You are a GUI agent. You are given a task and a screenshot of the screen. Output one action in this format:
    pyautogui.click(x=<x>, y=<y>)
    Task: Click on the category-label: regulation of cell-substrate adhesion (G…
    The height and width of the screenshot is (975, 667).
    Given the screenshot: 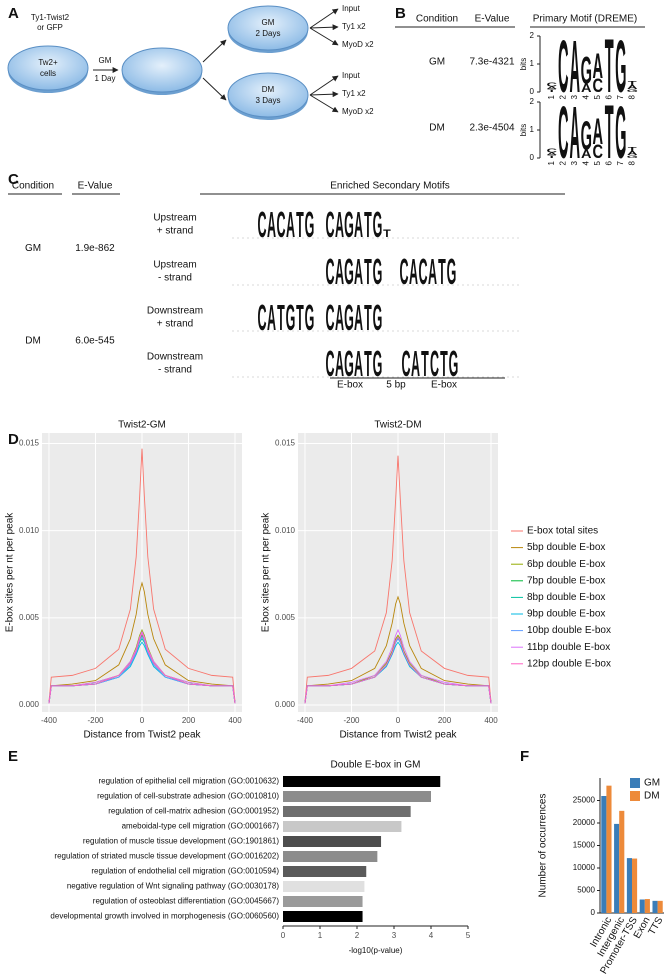 What is the action you would take?
    pyautogui.click(x=188, y=796)
    